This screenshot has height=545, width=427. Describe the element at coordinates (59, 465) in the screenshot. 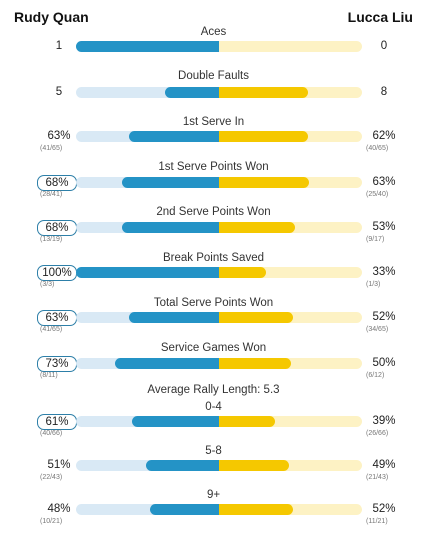

I see `player1-value: 51%` at that location.